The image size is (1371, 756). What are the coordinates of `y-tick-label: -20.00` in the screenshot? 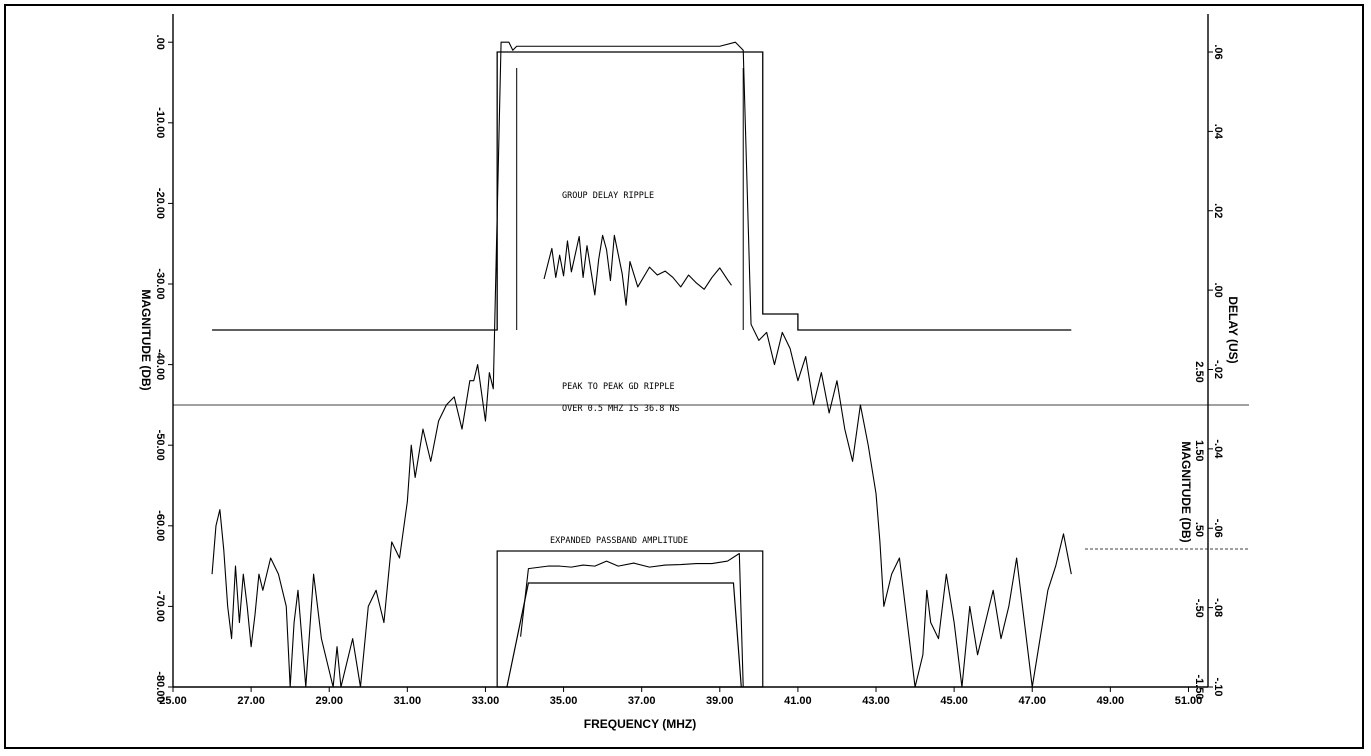 It's located at (160, 203).